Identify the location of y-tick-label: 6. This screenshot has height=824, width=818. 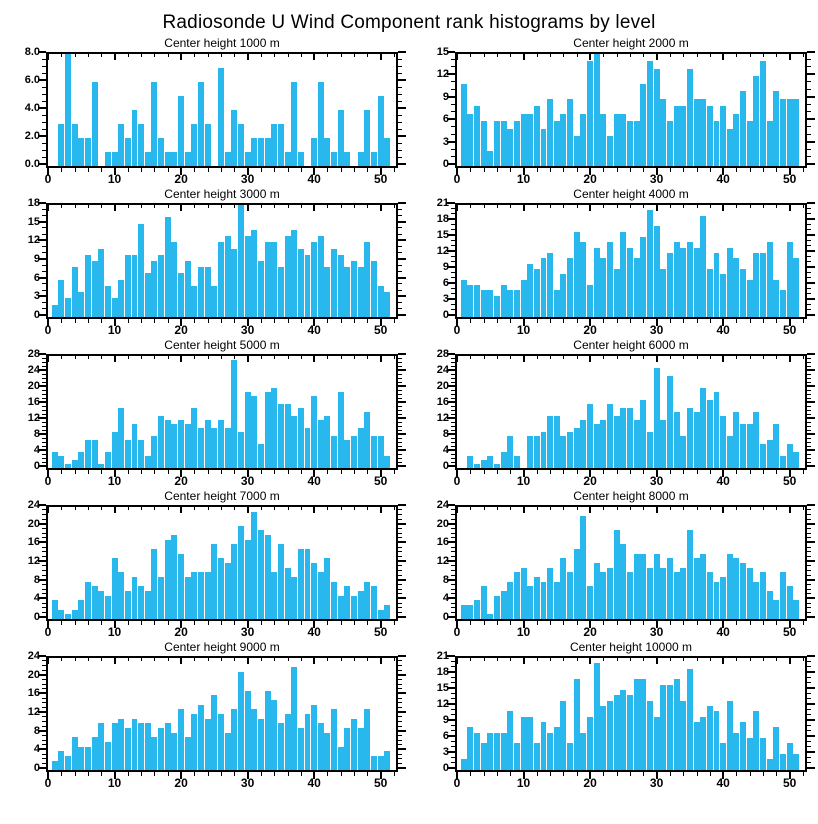
(36, 277).